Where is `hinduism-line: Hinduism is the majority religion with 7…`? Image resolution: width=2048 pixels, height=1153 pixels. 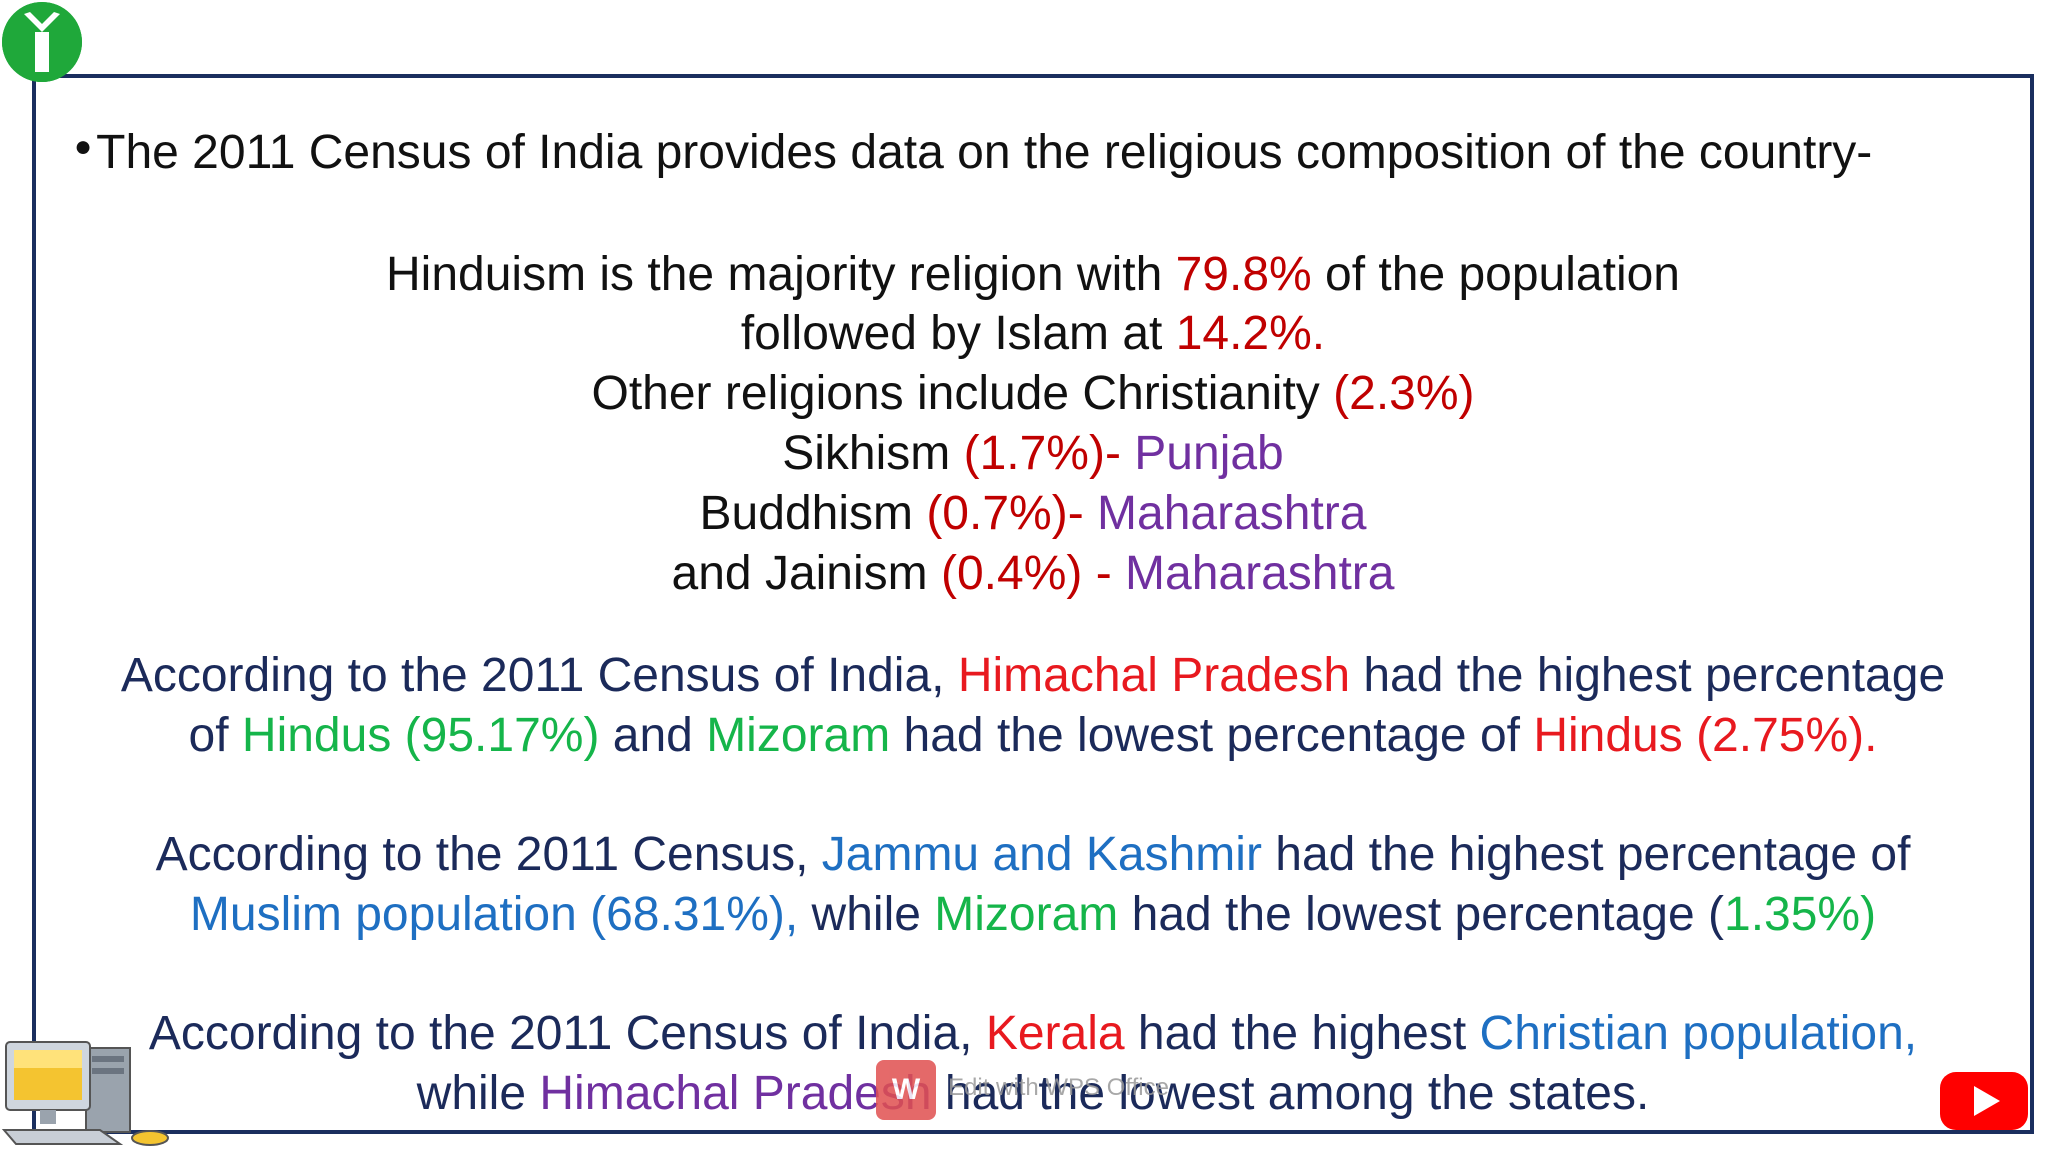 hinduism-line: Hinduism is the majority religion with 7… is located at coordinates (1032, 274).